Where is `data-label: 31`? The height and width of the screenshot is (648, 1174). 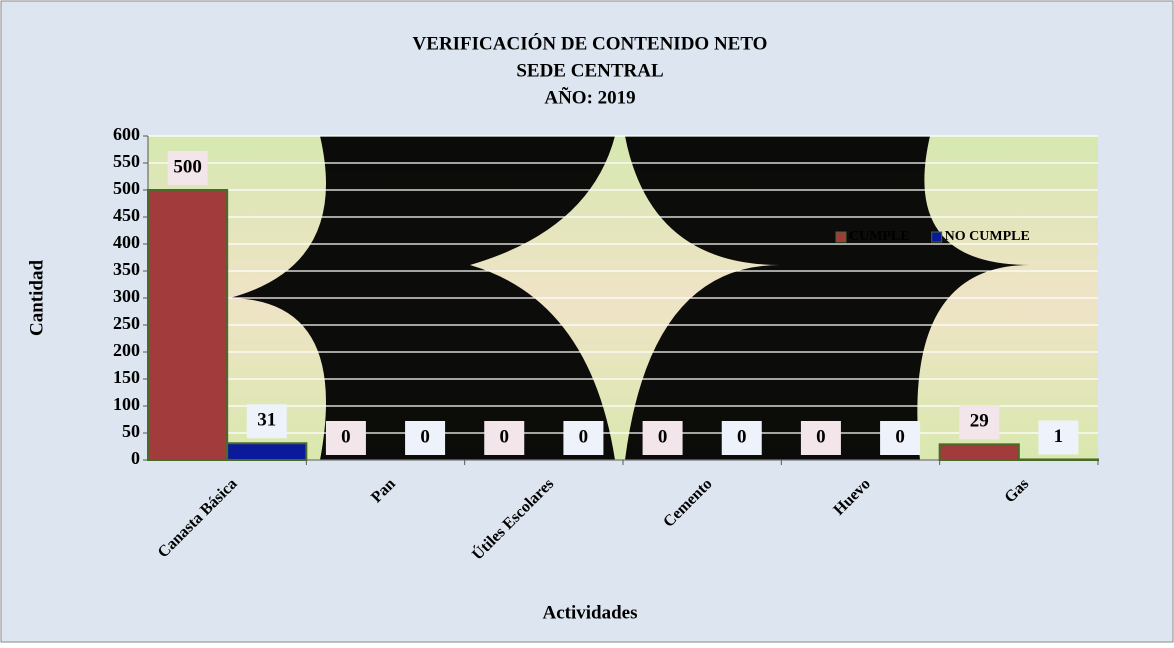
data-label: 31 is located at coordinates (266, 420).